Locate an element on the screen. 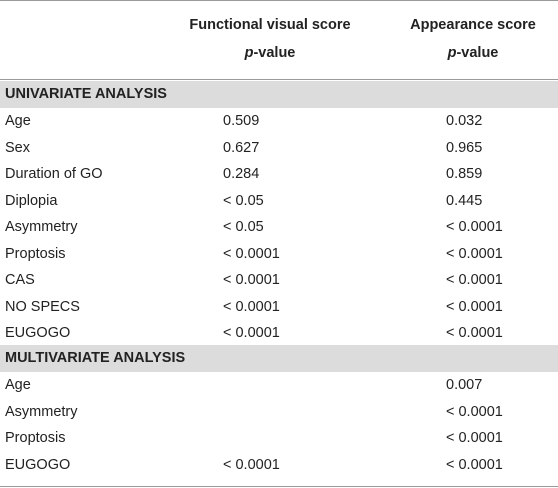 This screenshot has height=488, width=558. table-row: Diplopia < 0.05 0.445 is located at coordinates (279, 201).